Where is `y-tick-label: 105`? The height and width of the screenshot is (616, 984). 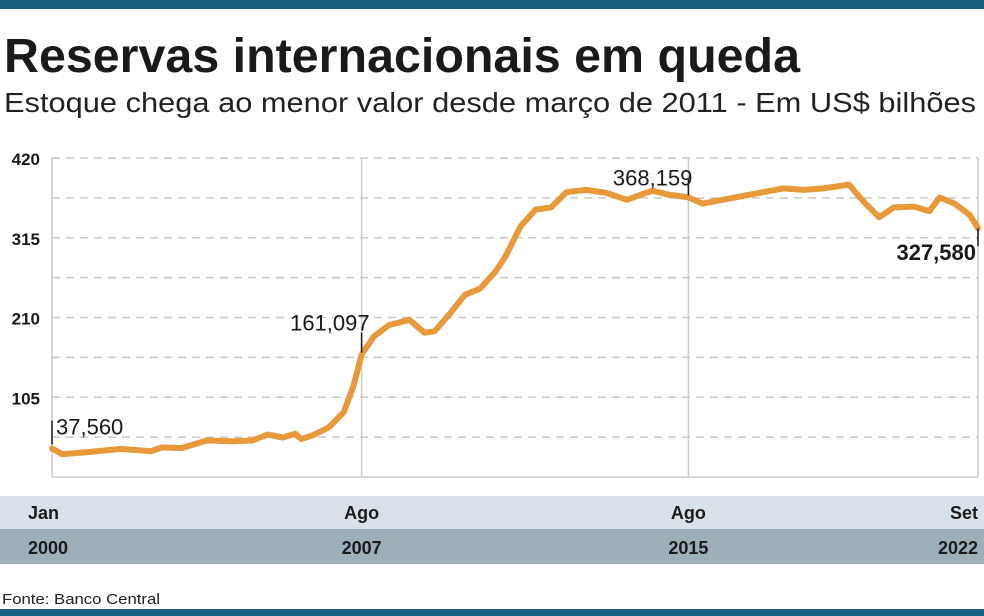 y-tick-label: 105 is located at coordinates (26, 398).